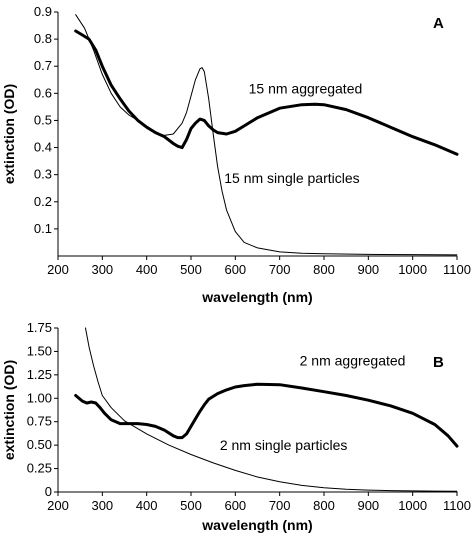  What do you see at coordinates (266, 415) in the screenshot?
I see `series-line-2-nm-aggregated` at bounding box center [266, 415].